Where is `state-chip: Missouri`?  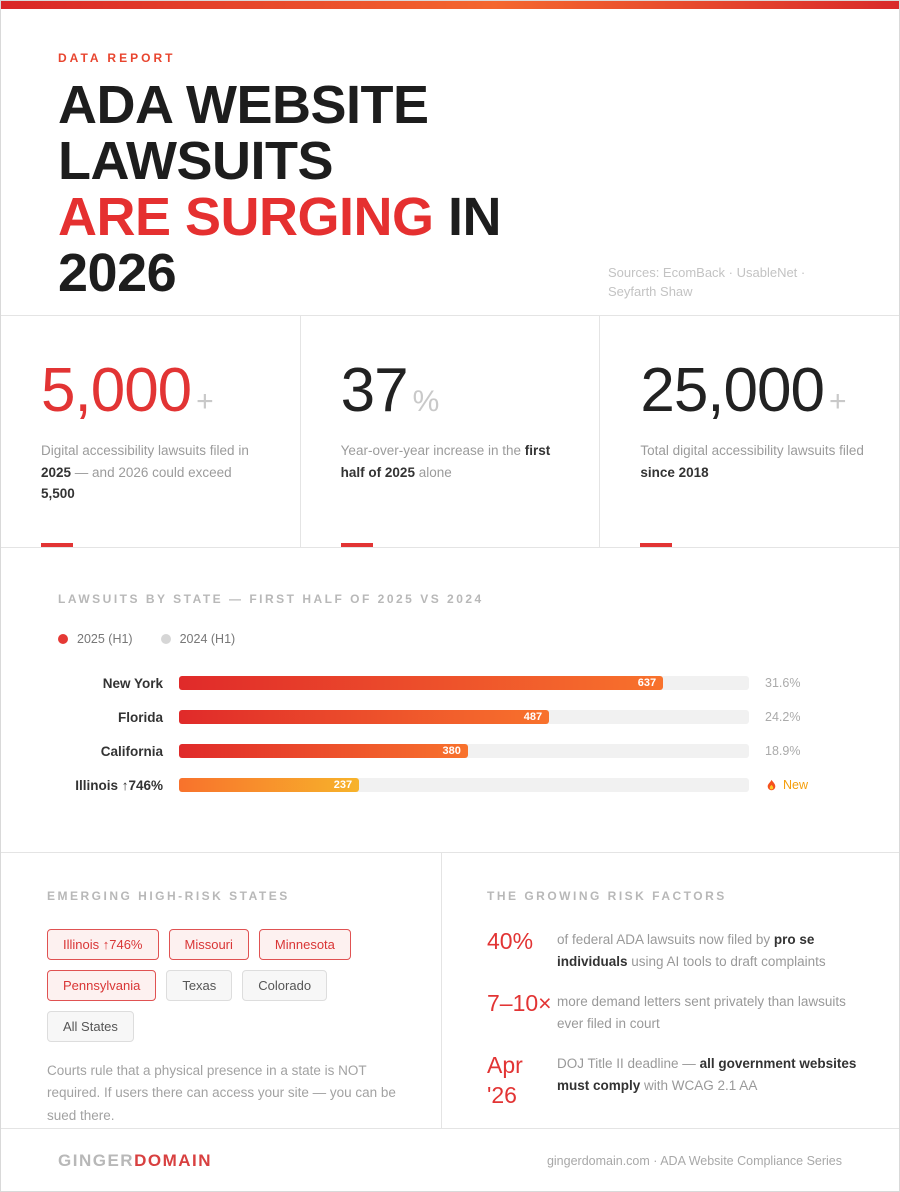 state-chip: Missouri is located at coordinates (208, 944).